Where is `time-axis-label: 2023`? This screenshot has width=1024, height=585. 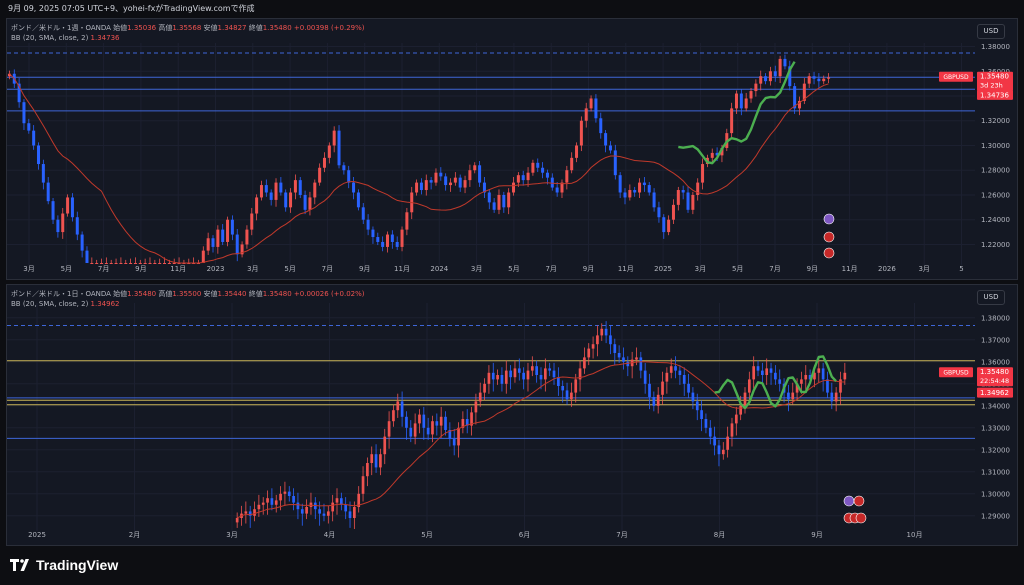
time-axis-label: 2023 is located at coordinates (216, 269).